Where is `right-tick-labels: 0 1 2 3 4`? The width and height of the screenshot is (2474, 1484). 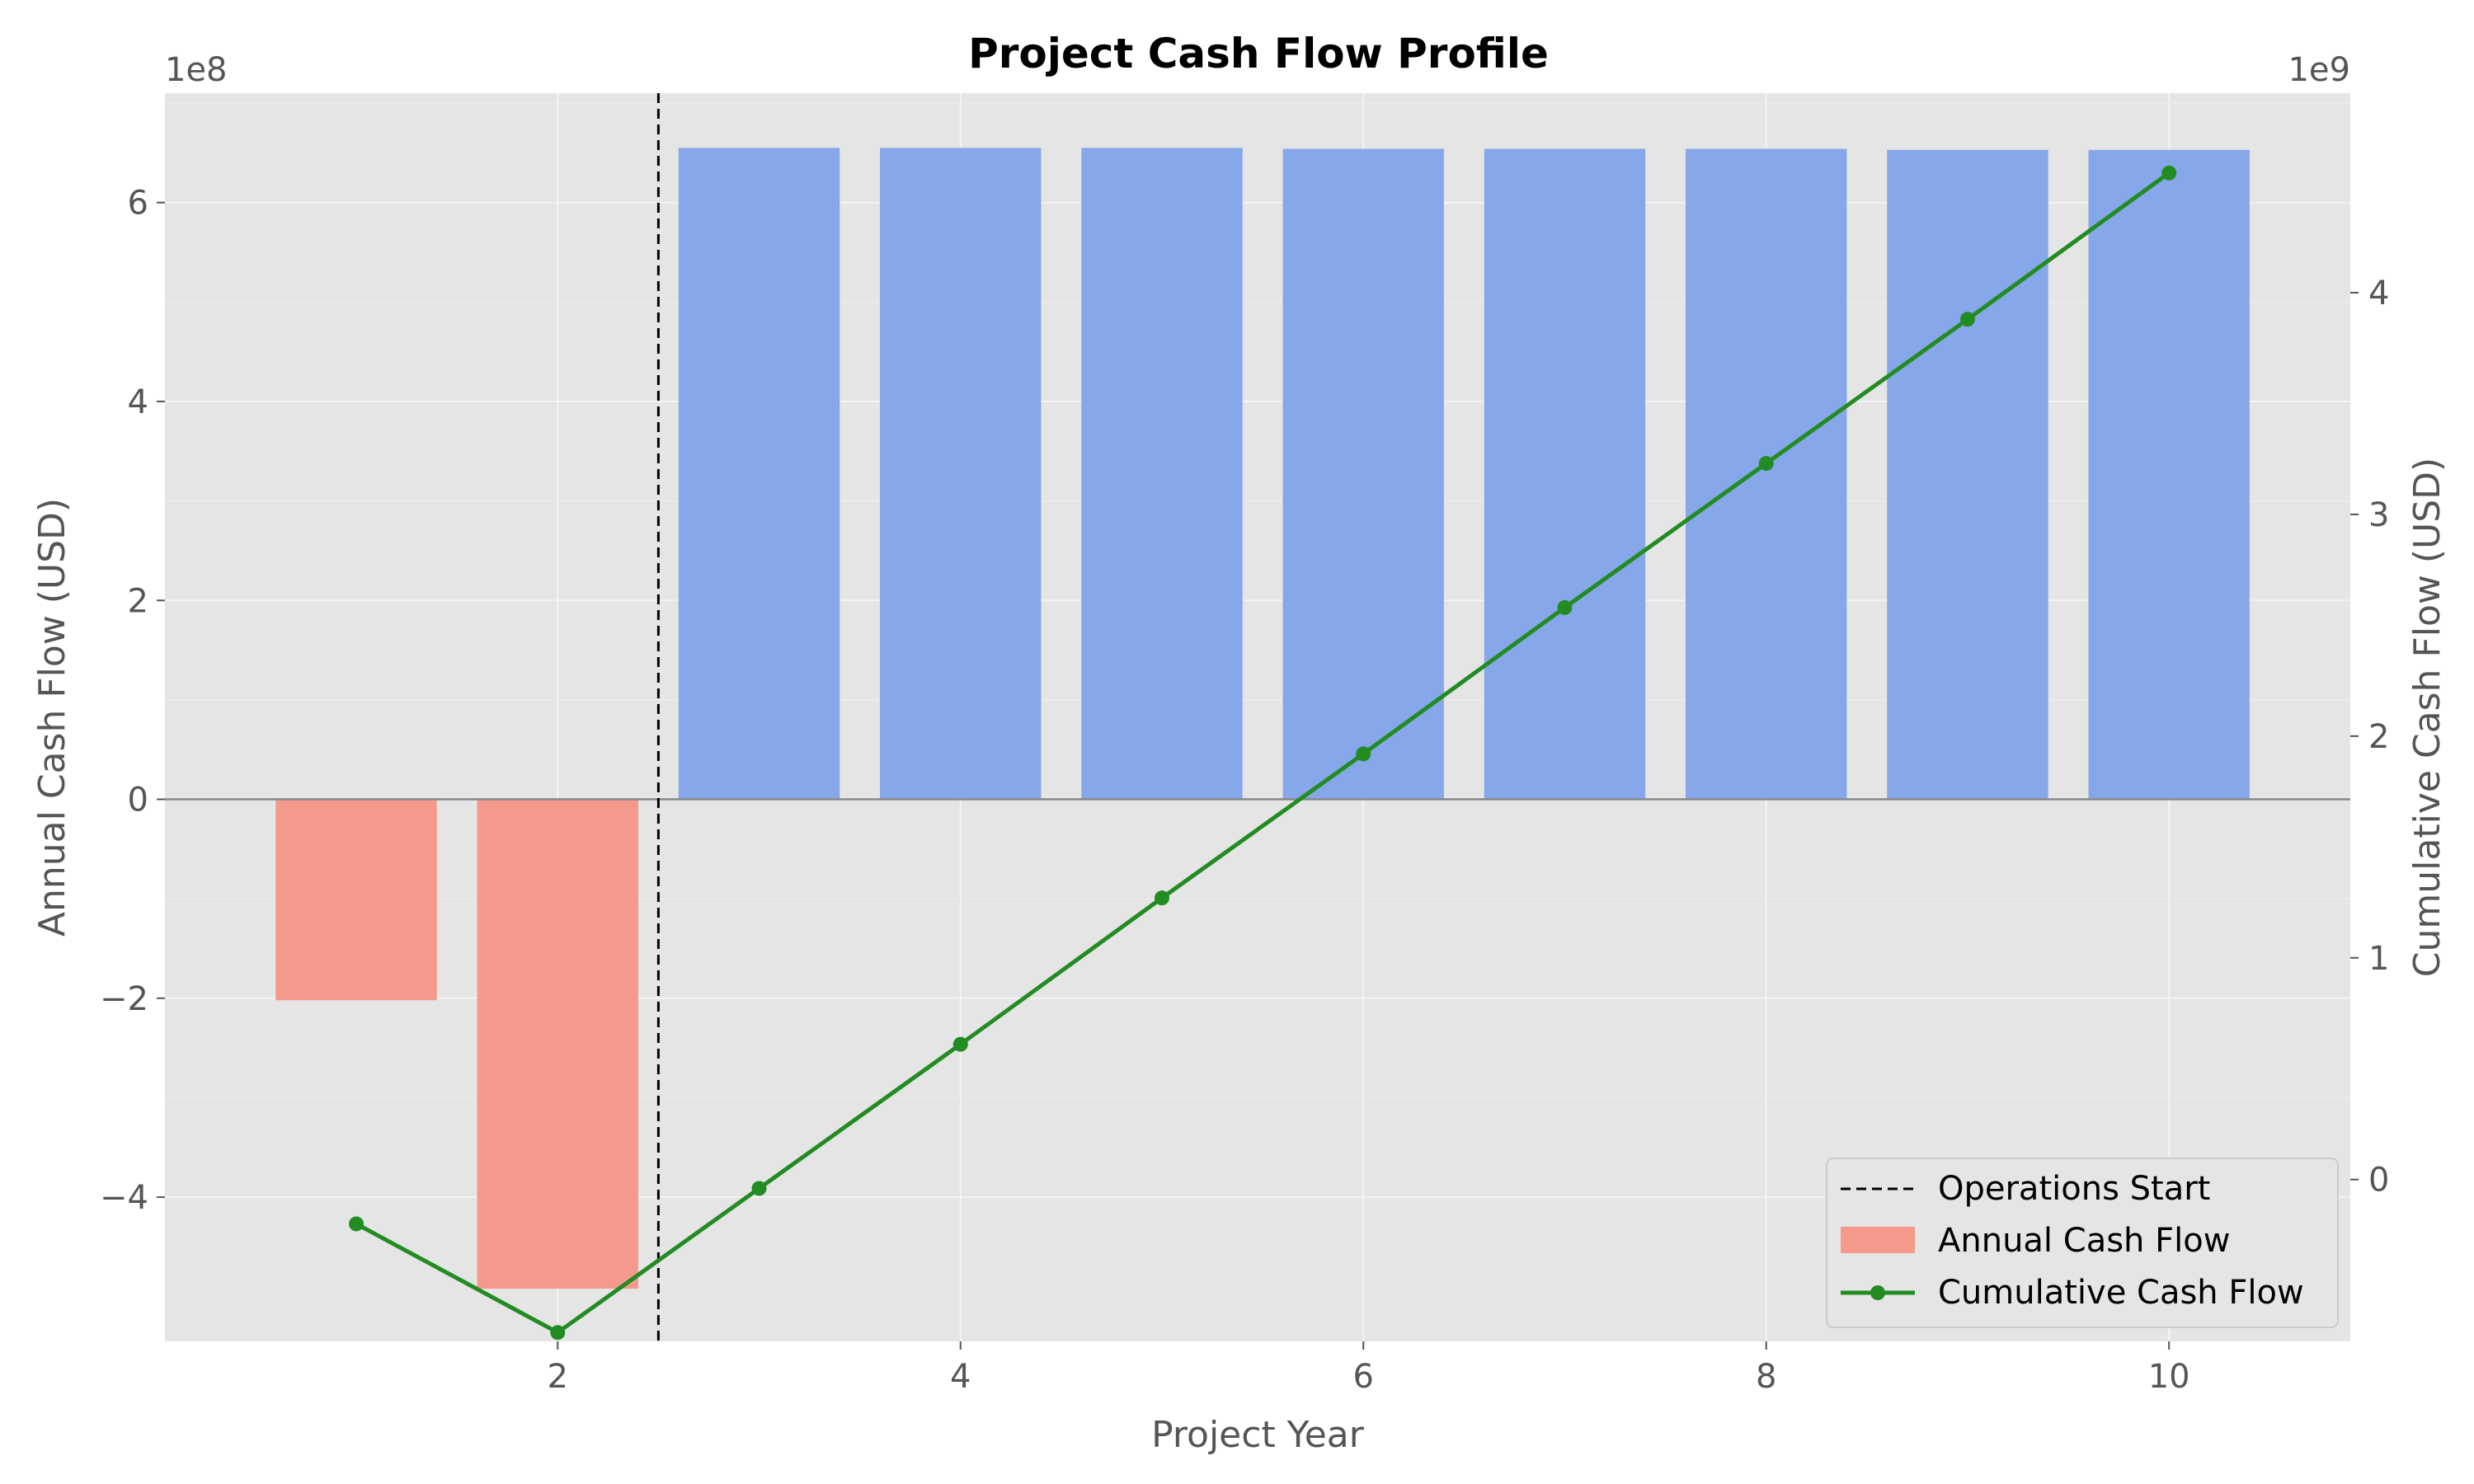 right-tick-labels: 0 1 2 3 4 is located at coordinates (2369, 737).